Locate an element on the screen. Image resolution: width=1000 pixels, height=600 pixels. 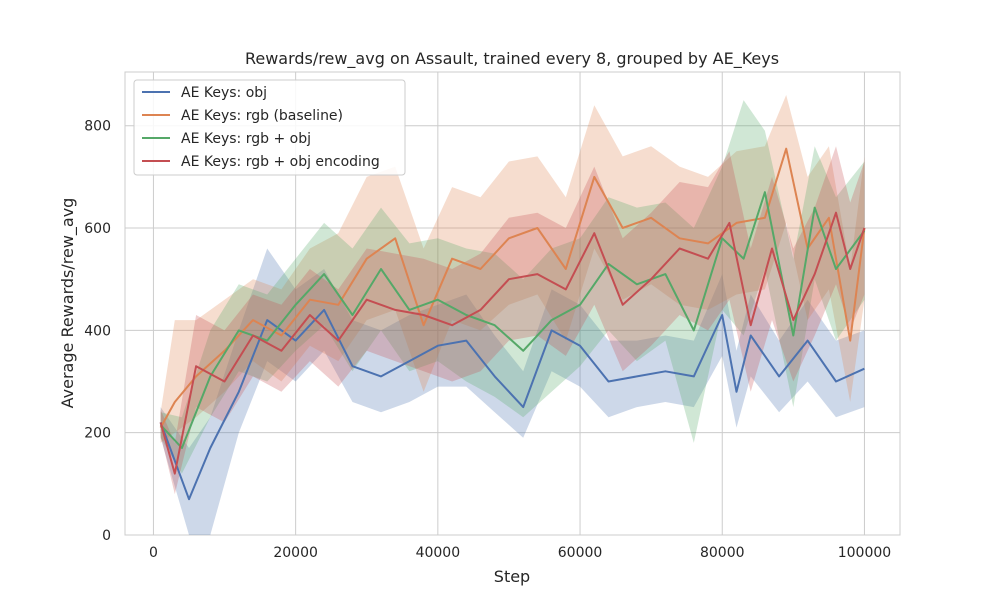
x-axis-ticks: 0 20000 40000 60000 80000 100000 is located at coordinates (520, 553).